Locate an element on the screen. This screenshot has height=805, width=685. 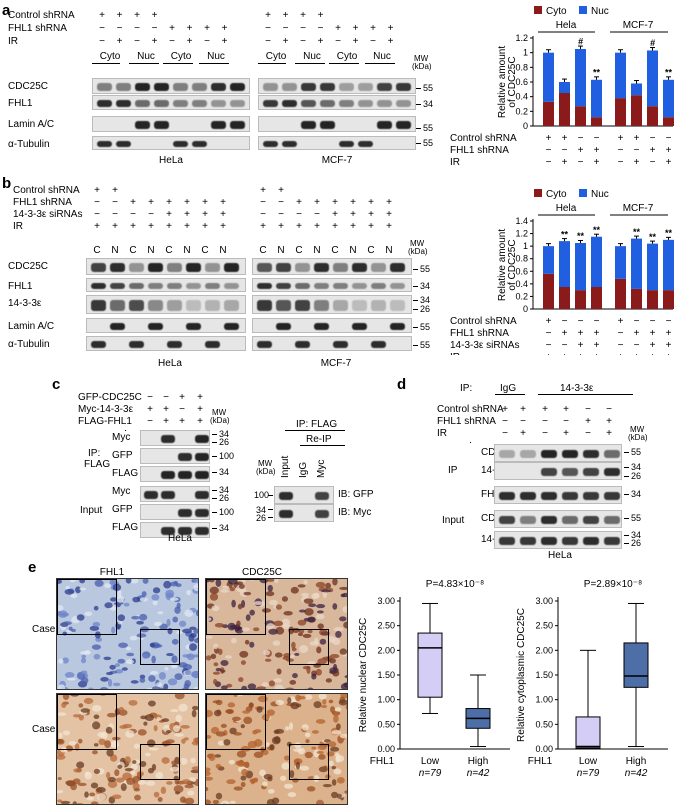
significance-mark: ** is located at coordinates (669, 72).